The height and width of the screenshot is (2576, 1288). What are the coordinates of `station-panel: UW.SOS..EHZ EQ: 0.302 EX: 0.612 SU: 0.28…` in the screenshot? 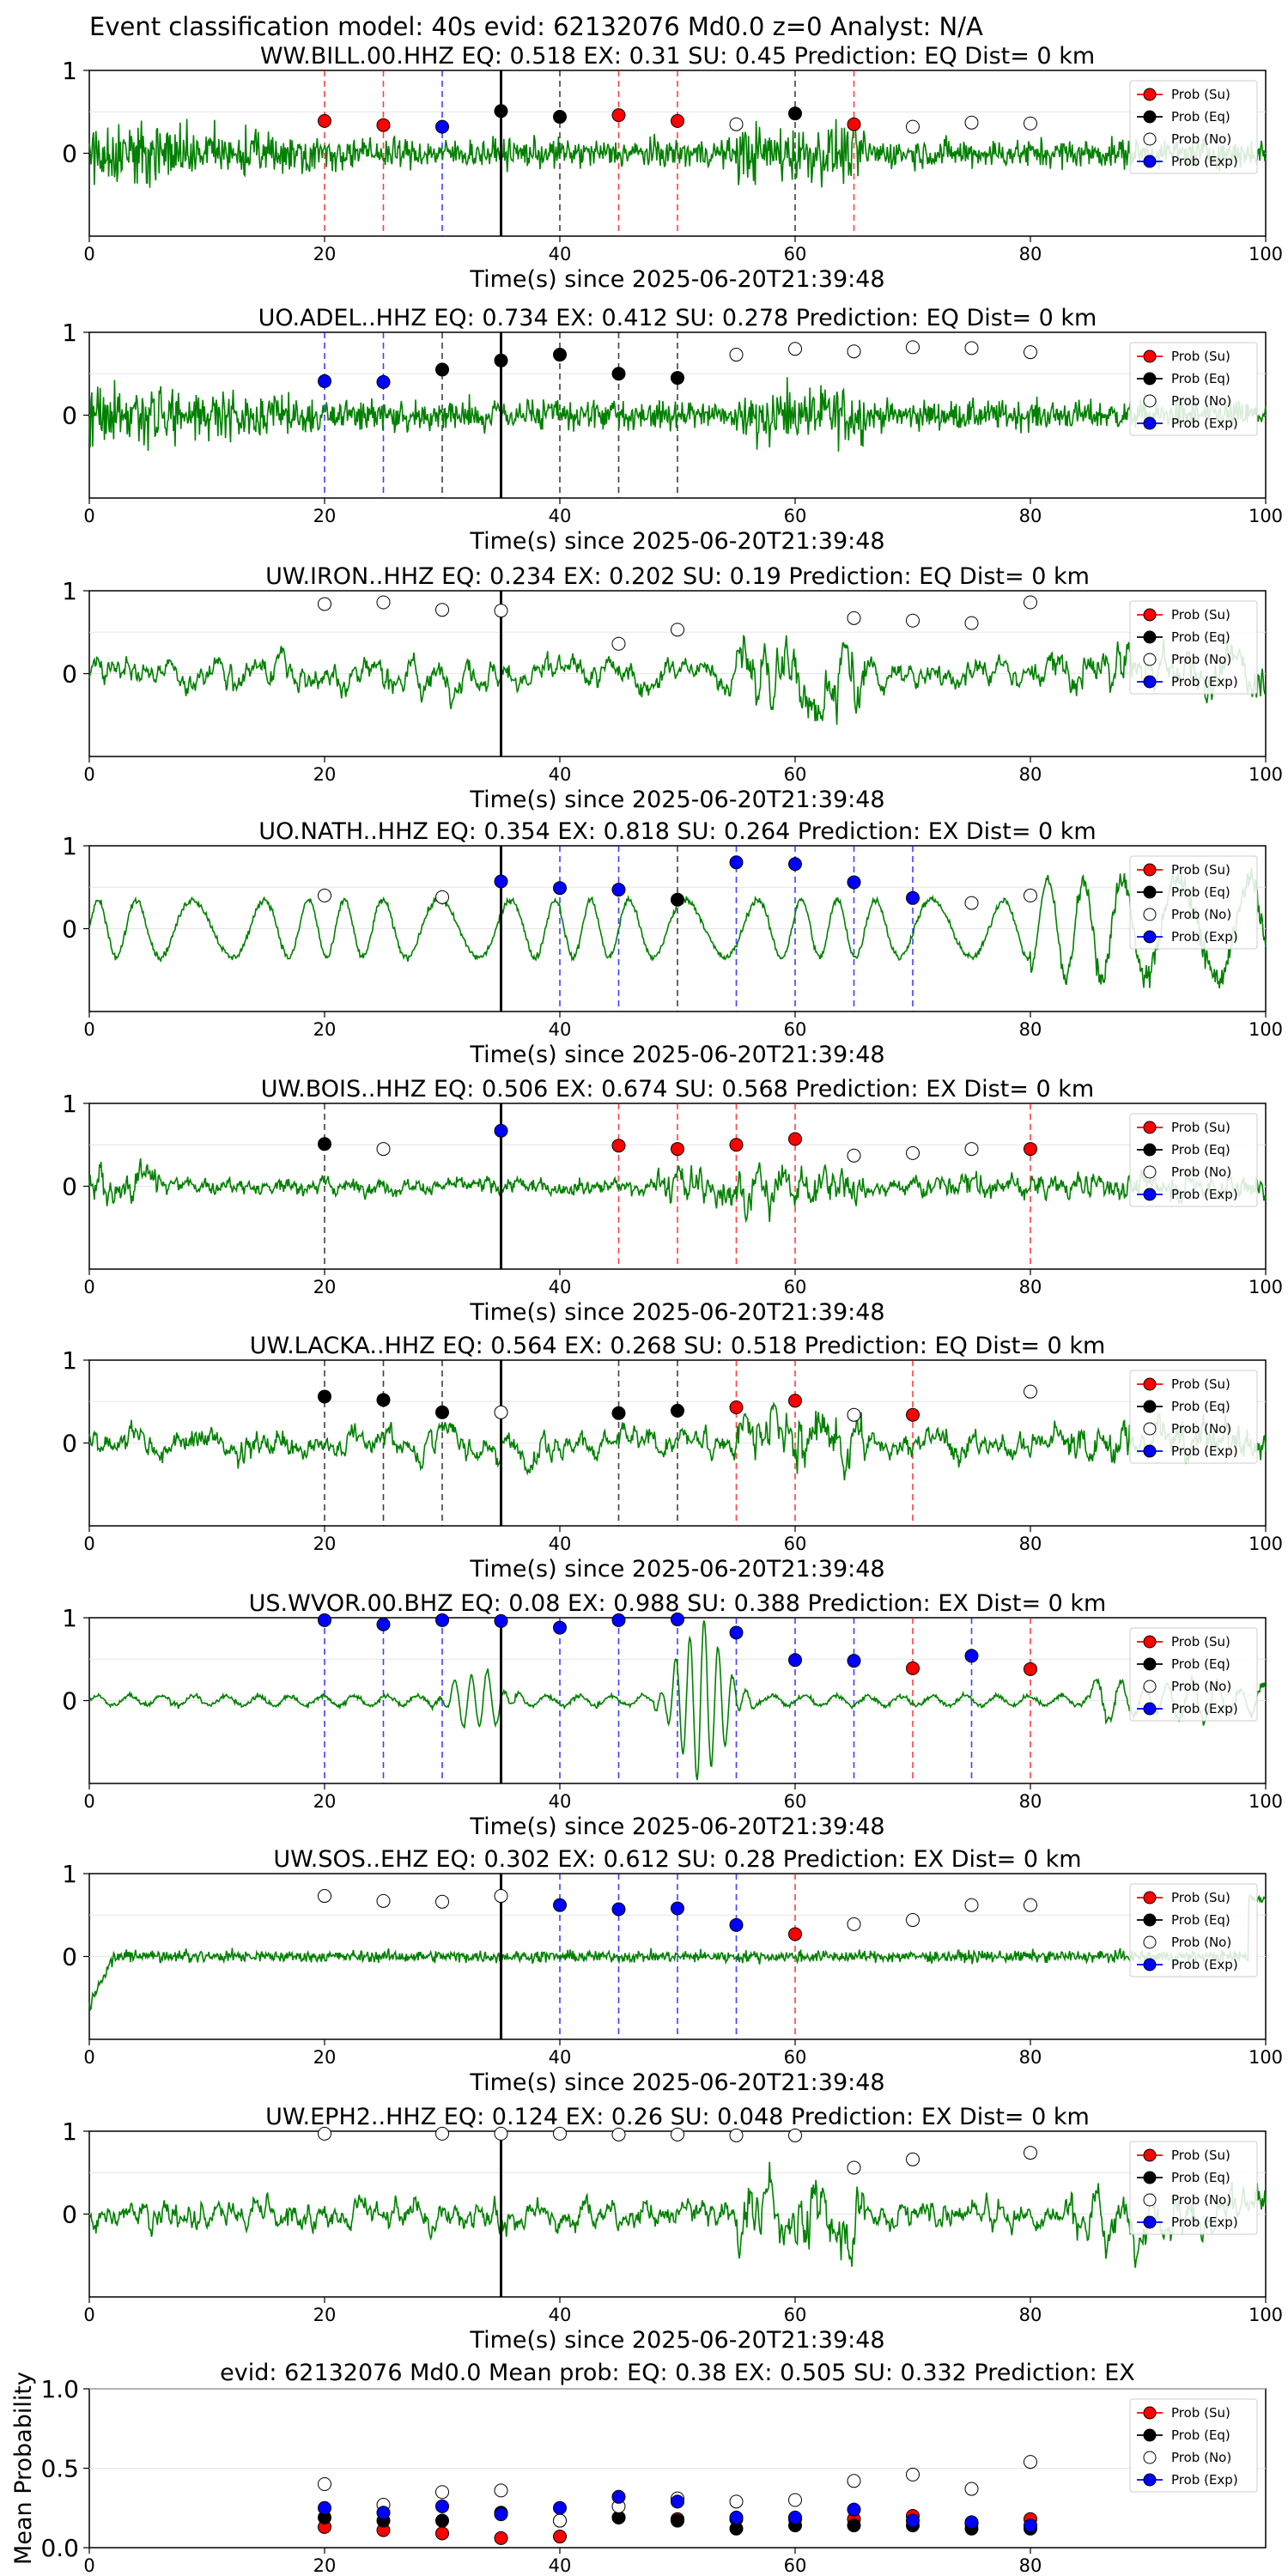 It's located at (673, 1971).